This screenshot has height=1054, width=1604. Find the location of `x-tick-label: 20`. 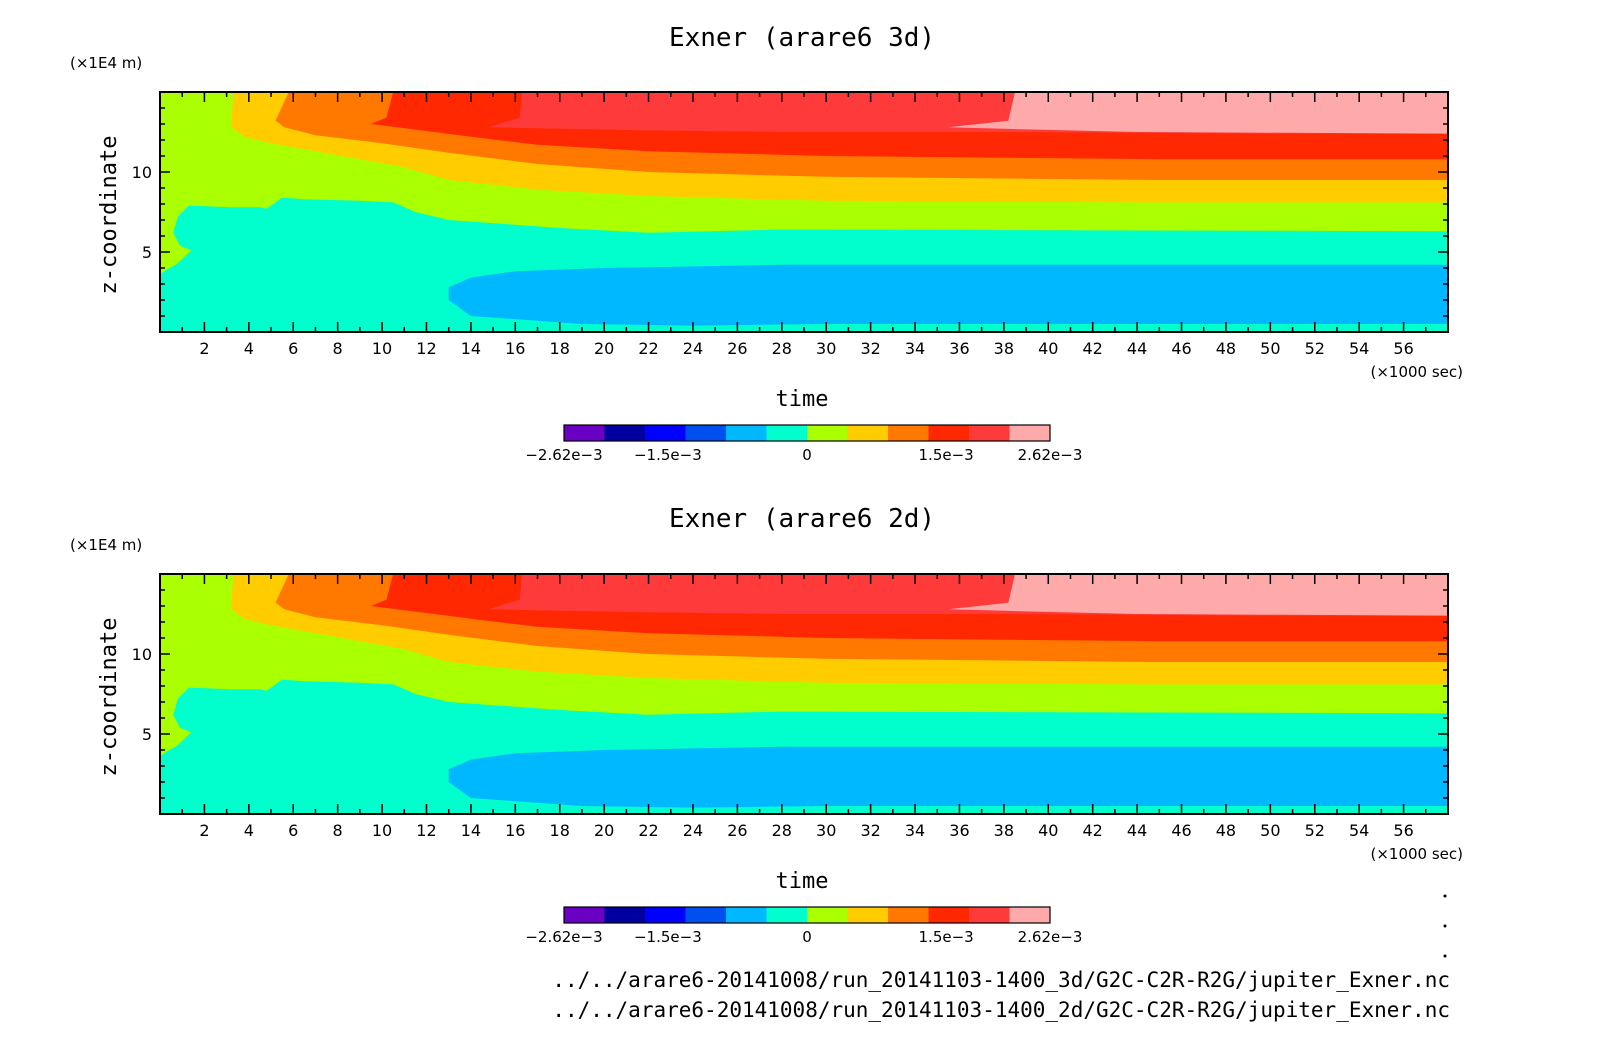

x-tick-label: 20 is located at coordinates (604, 348).